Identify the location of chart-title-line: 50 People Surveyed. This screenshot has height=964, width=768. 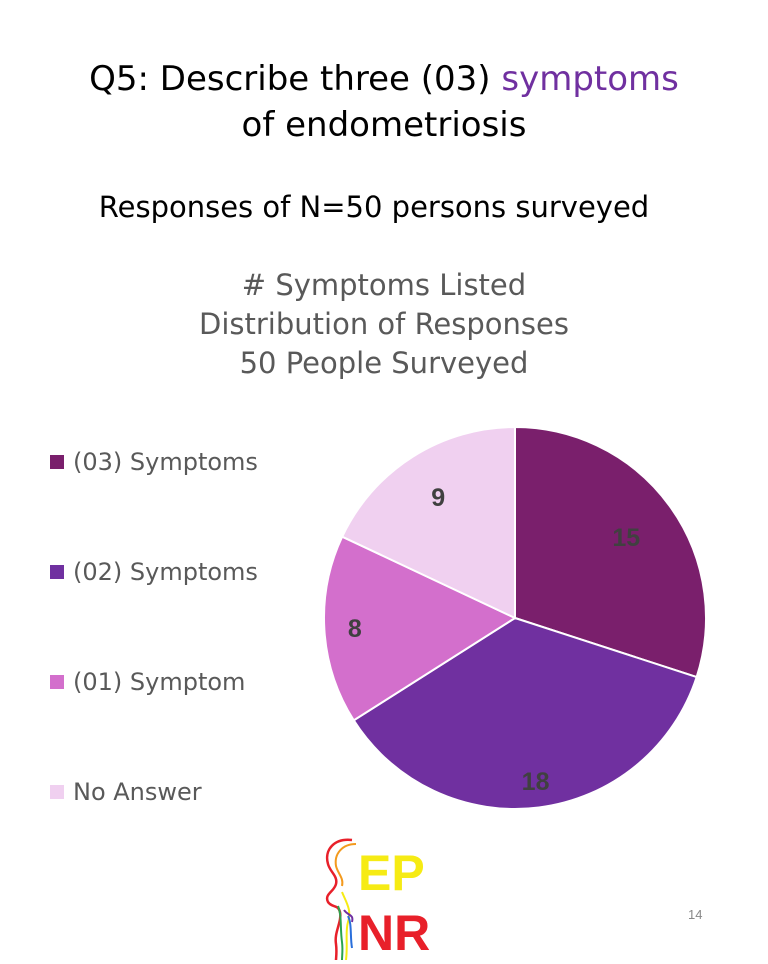
(384, 363).